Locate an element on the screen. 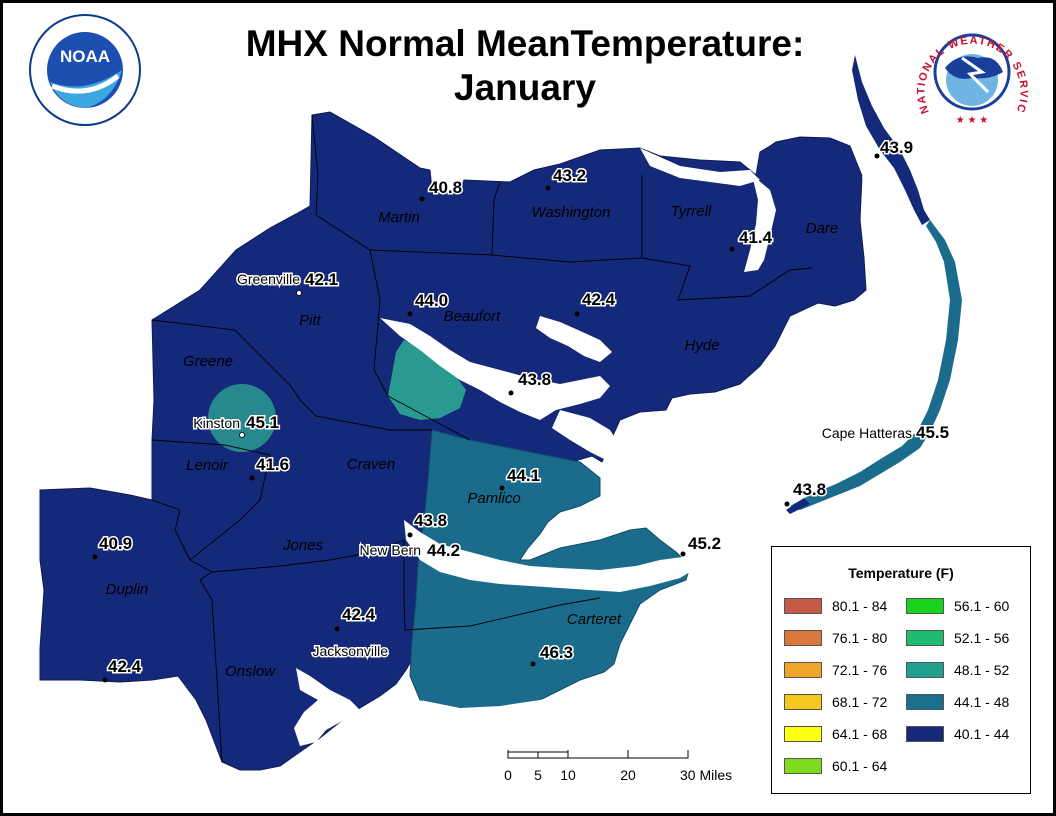  legend-item: 76.1 - 80 is located at coordinates (835, 638).